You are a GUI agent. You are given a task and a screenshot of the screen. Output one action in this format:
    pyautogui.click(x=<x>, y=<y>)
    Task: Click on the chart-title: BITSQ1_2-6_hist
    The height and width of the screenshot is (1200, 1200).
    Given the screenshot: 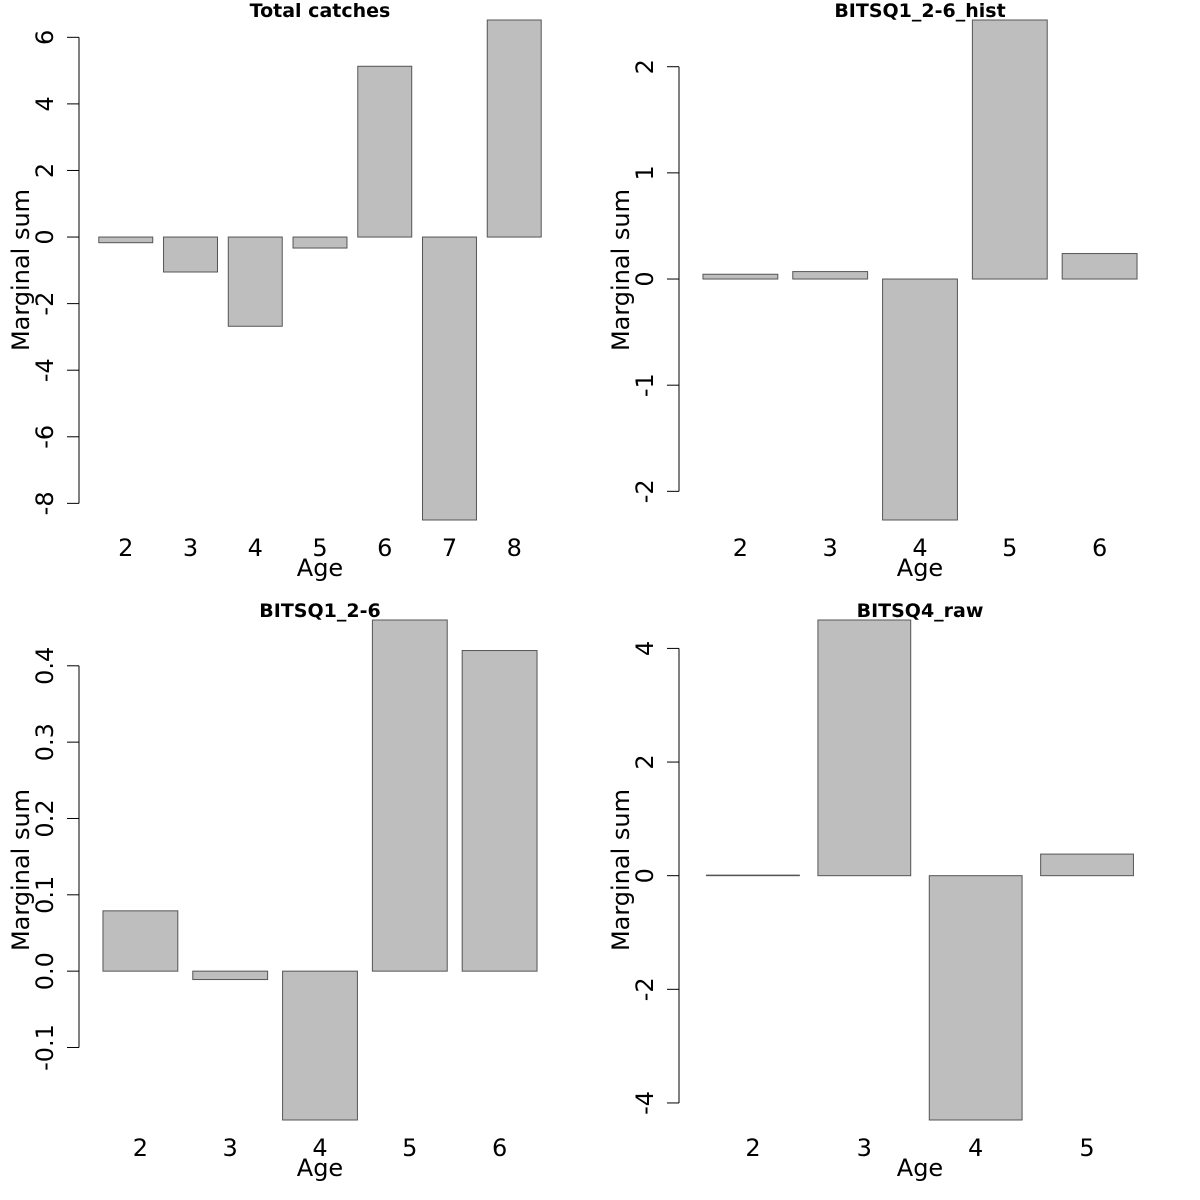 What is the action you would take?
    pyautogui.click(x=919, y=11)
    